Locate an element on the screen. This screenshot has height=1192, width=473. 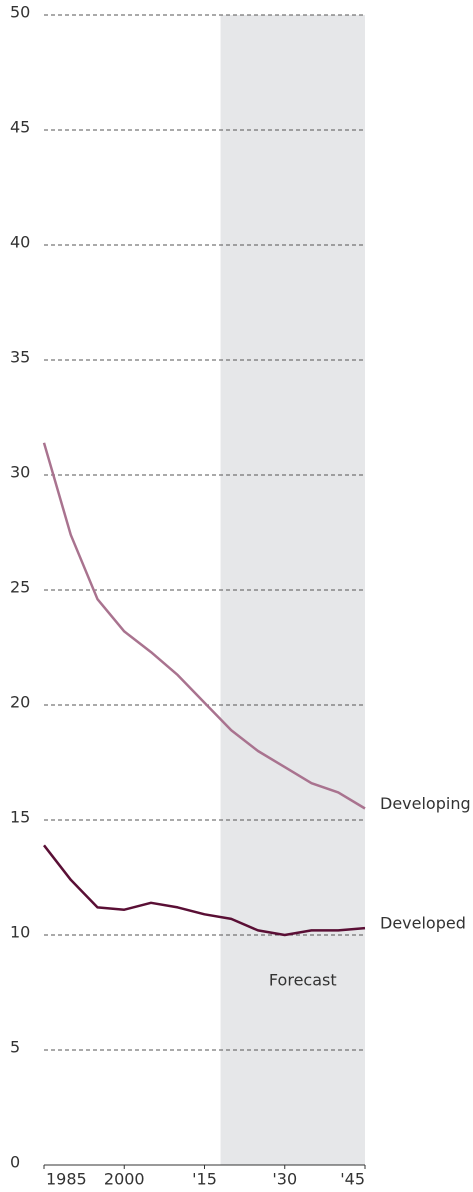
y-tick-label: 30 is located at coordinates (20, 472).